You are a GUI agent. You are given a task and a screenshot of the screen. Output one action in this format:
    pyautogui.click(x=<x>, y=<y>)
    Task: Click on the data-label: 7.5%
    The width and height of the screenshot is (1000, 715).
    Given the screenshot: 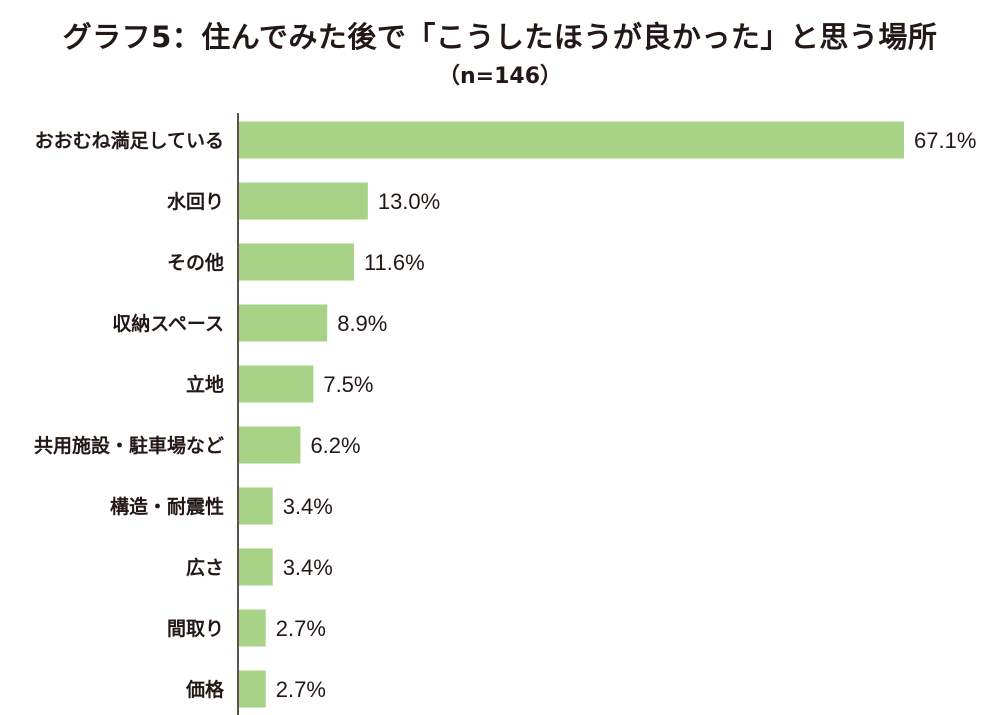 What is the action you would take?
    pyautogui.click(x=348, y=384)
    